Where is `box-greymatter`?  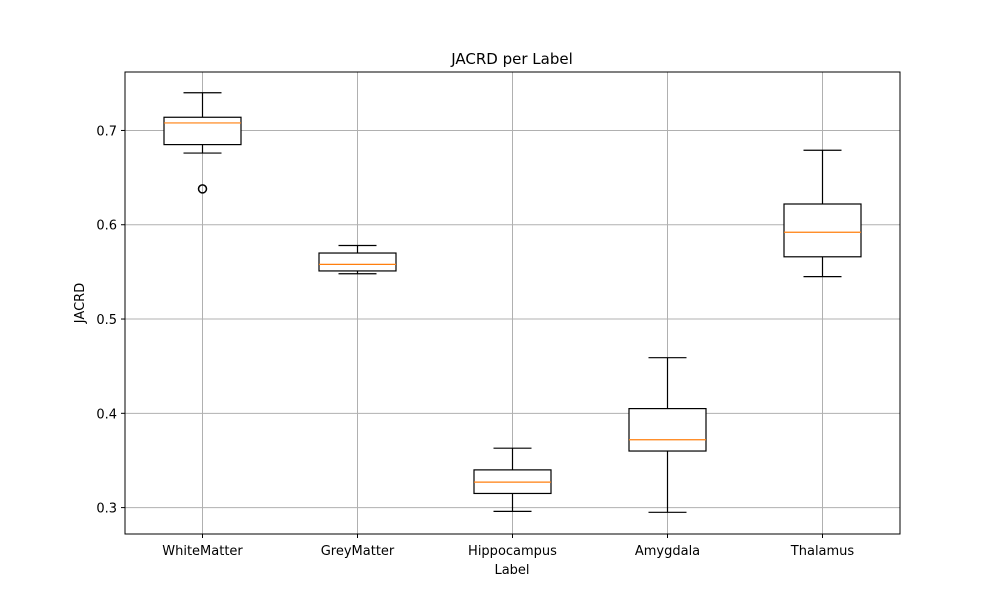
box-greymatter is located at coordinates (357, 259).